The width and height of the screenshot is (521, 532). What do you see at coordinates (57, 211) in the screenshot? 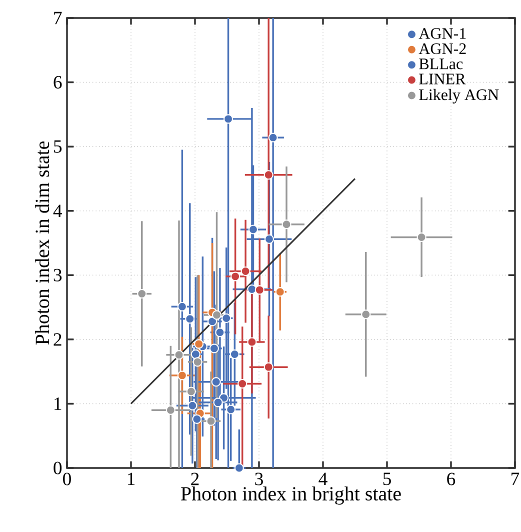
I see `y-tick-label: 4` at bounding box center [57, 211].